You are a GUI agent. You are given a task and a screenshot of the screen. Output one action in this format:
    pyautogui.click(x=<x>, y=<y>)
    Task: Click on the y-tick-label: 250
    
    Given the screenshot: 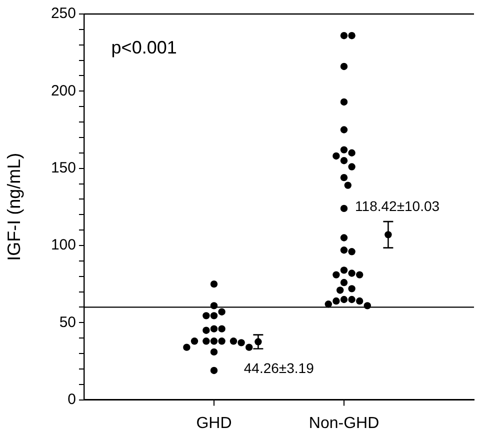 What is the action you would take?
    pyautogui.click(x=63, y=13)
    